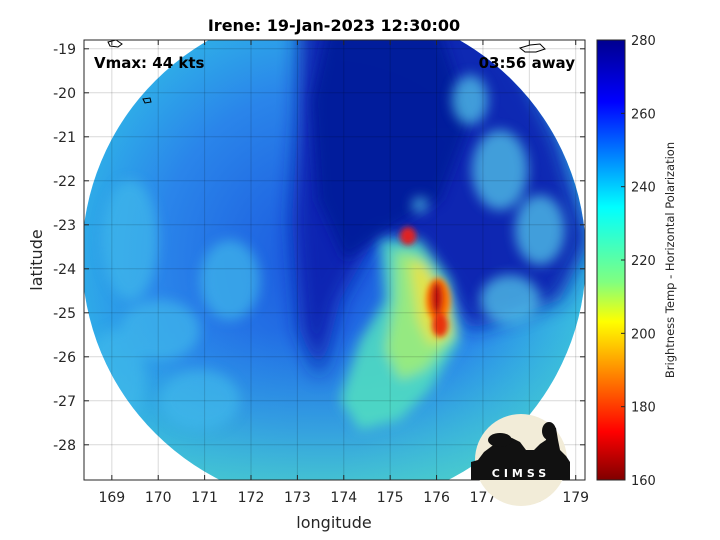  I want to click on y-tick-label: -21, so click(64, 138).